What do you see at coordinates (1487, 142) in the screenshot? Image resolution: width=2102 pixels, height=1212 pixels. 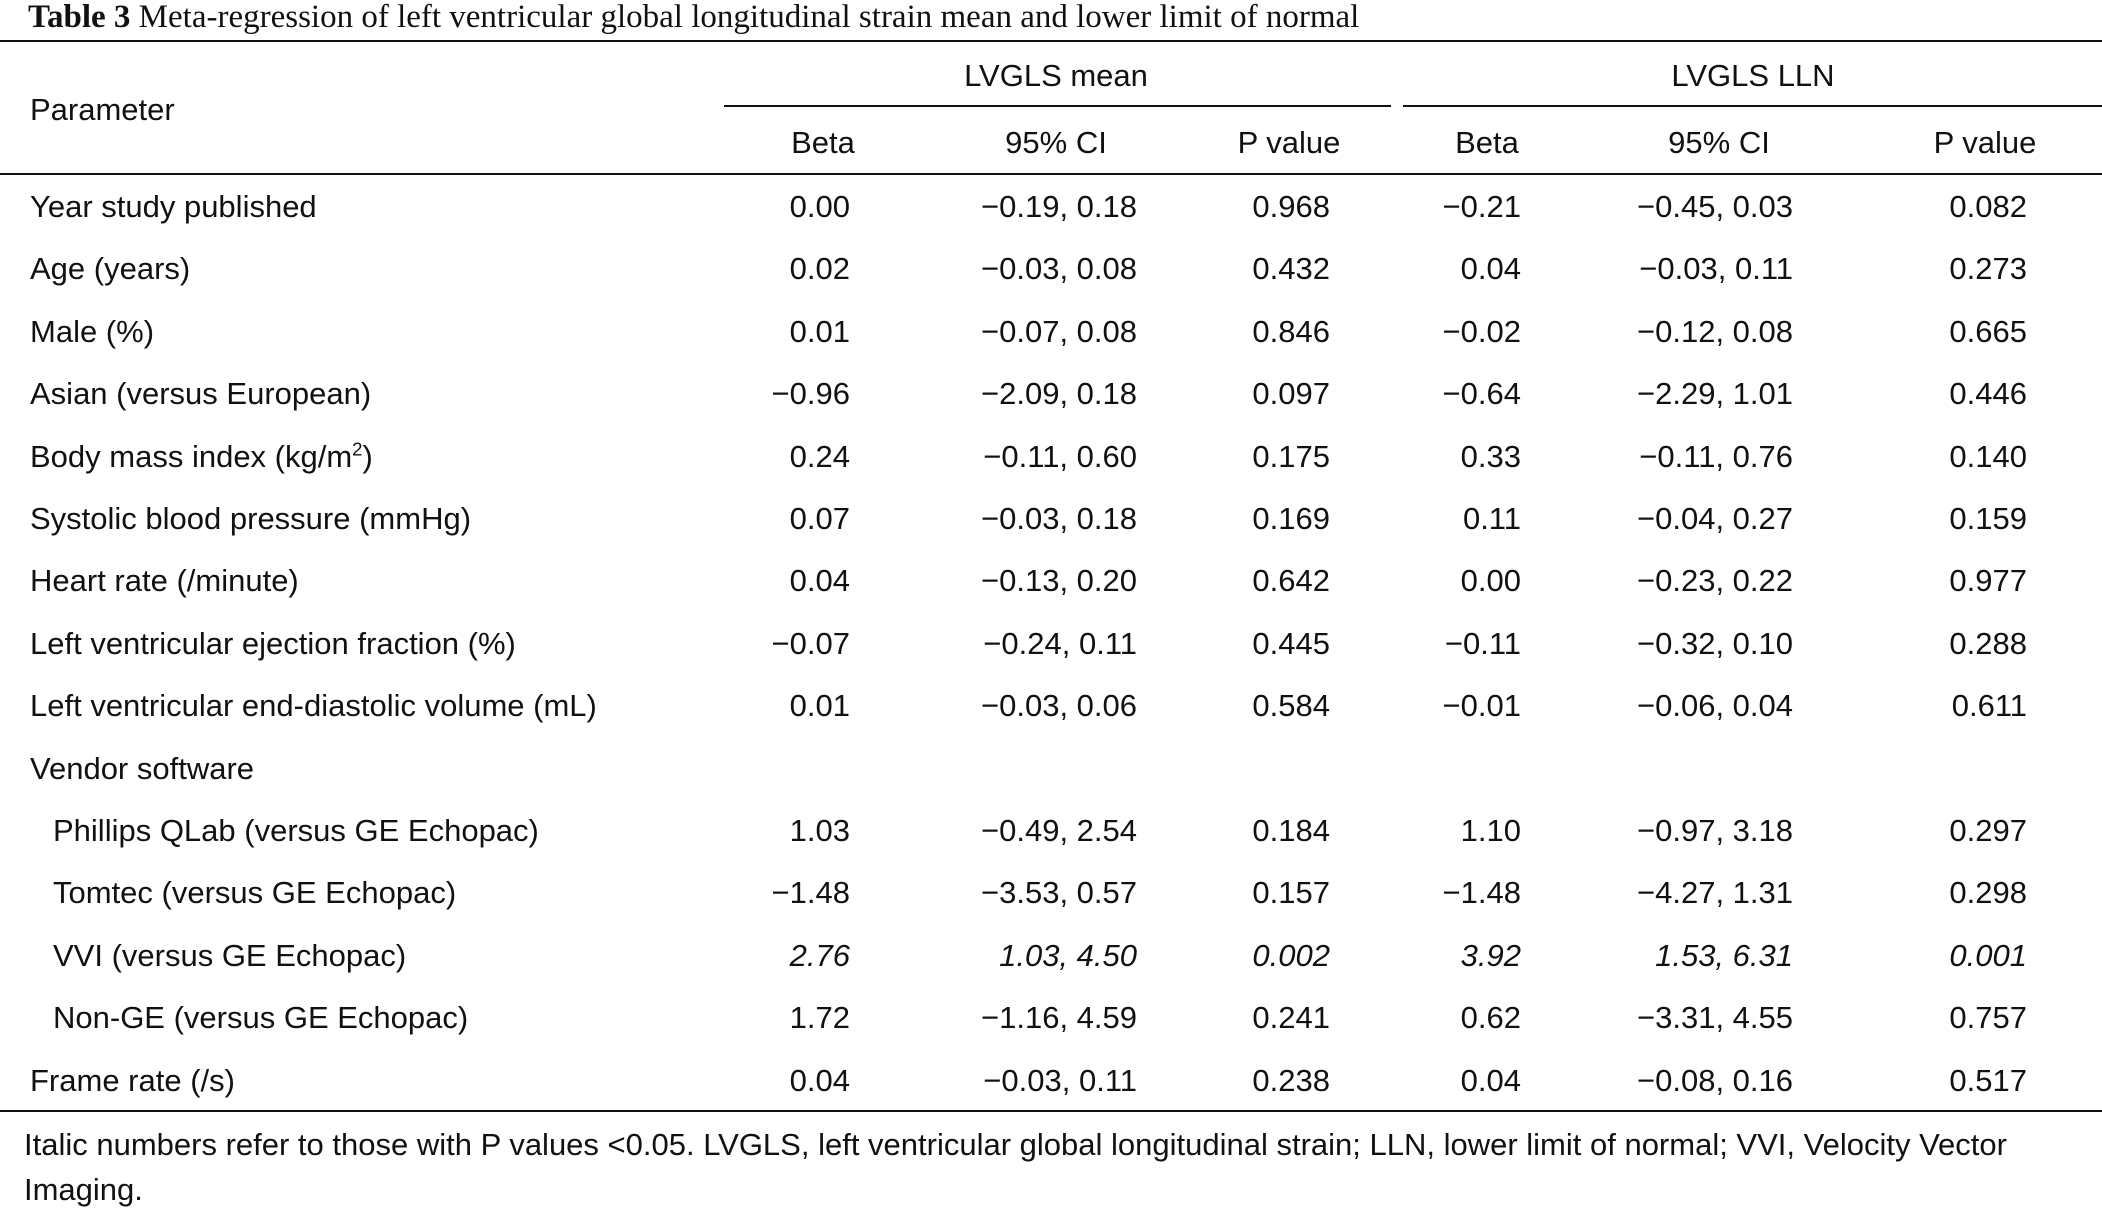 I see `header-lln-beta: Beta` at bounding box center [1487, 142].